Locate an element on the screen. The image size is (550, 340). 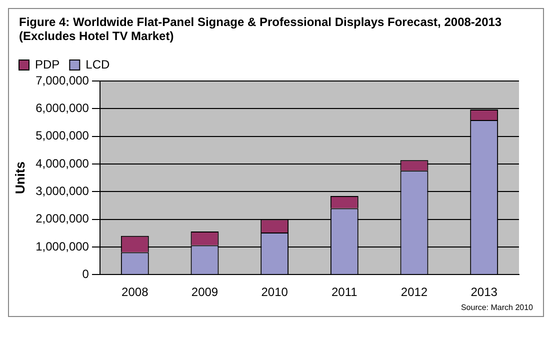
y-tick-label: 1,000,000 is located at coordinates (63, 246).